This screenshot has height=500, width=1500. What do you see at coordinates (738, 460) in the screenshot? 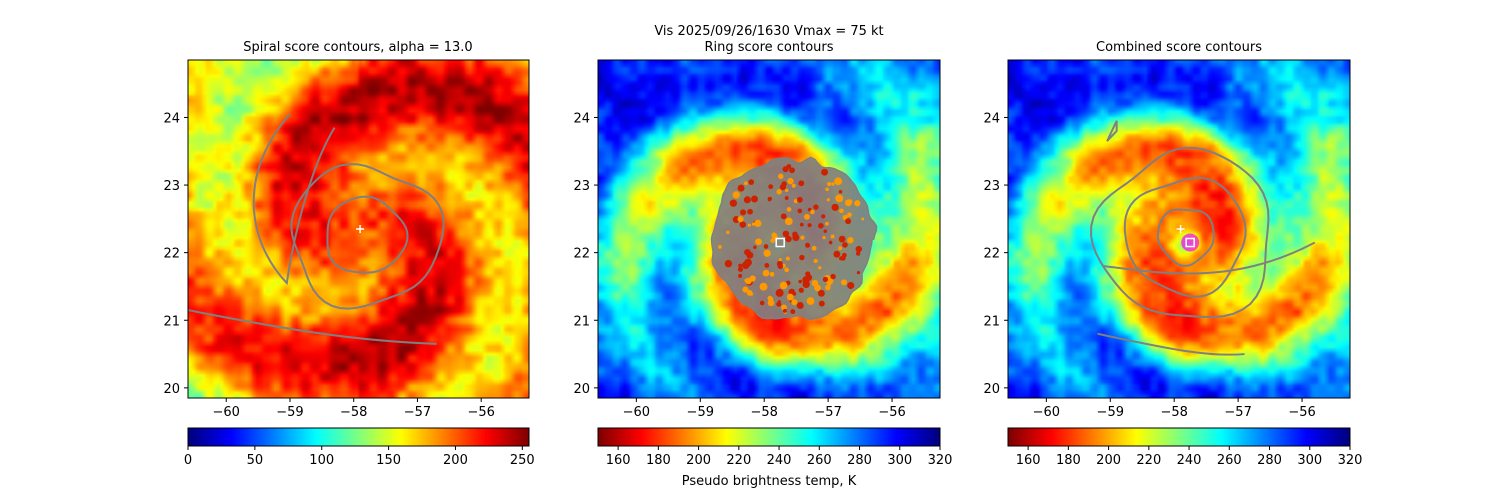
I see `colorbar-tick-label: 220` at bounding box center [738, 460].